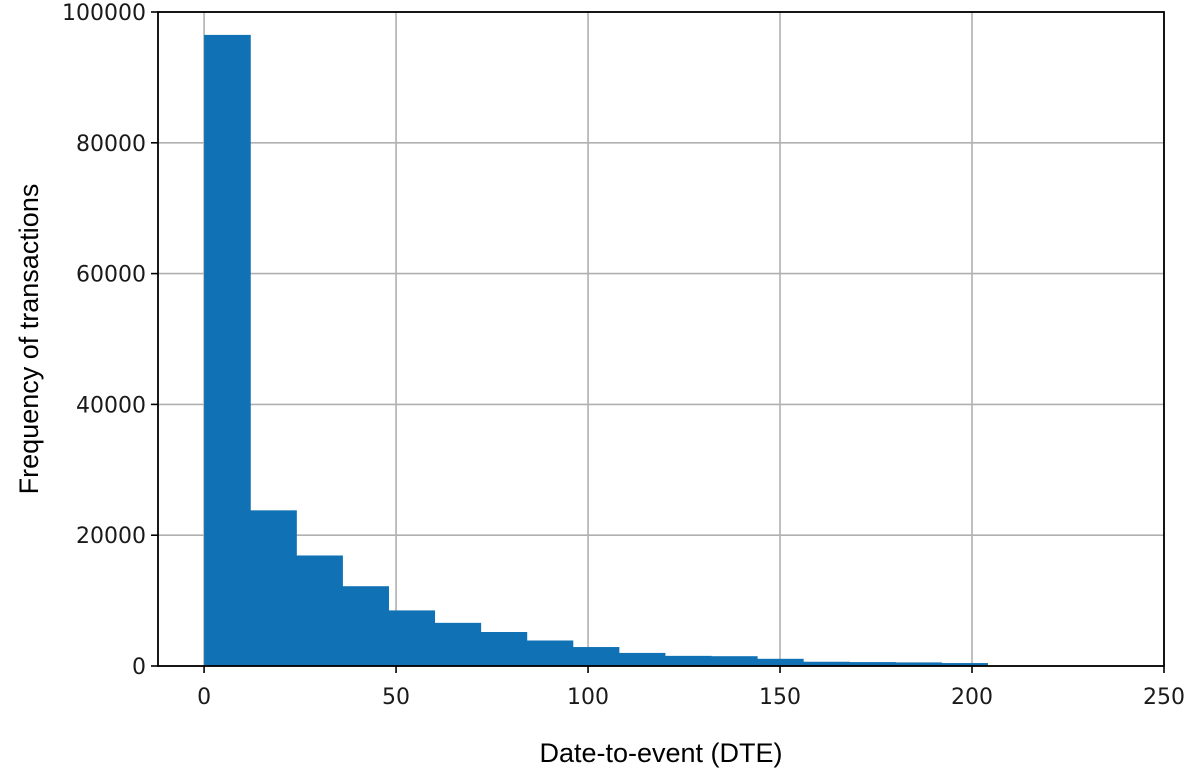 The image size is (1191, 775). I want to click on x-tick-label: 50, so click(396, 697).